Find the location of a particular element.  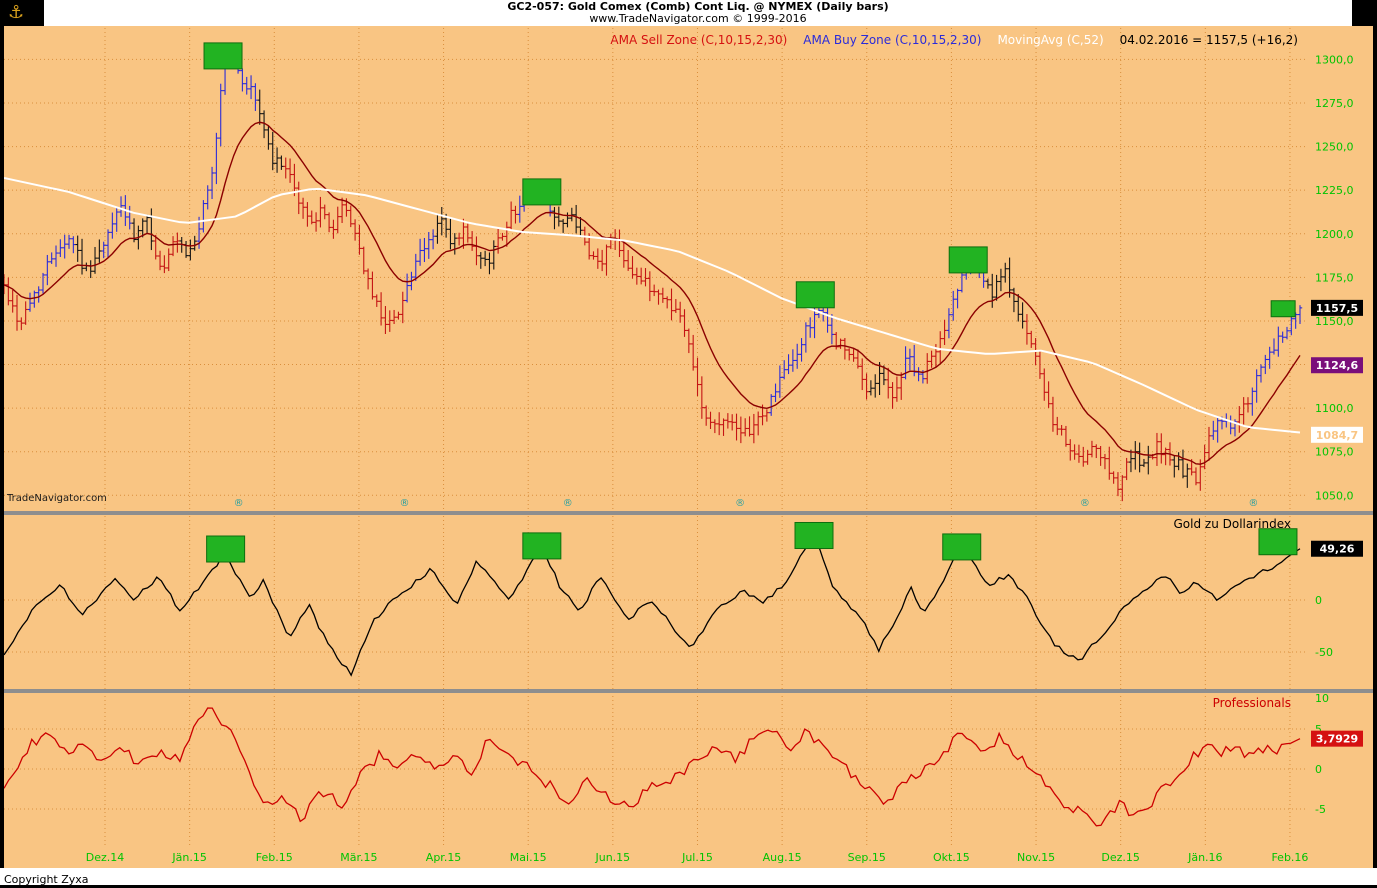

y-axis-label: 1100,0 is located at coordinates (1334, 408).